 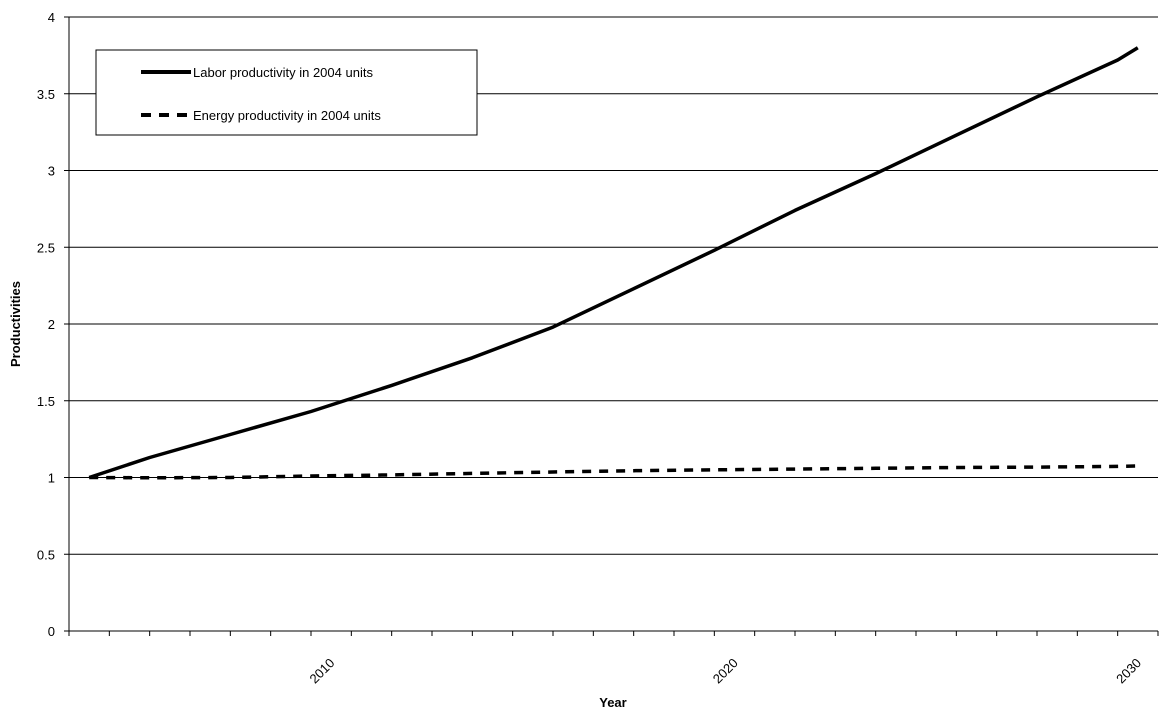 What do you see at coordinates (46, 554) in the screenshot?
I see `y-tick-label-1: 0.5` at bounding box center [46, 554].